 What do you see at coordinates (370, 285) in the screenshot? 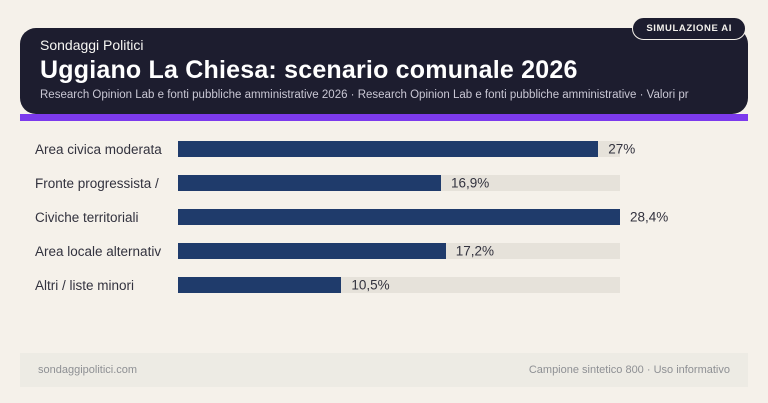
I see `value-label: 10,5%` at bounding box center [370, 285].